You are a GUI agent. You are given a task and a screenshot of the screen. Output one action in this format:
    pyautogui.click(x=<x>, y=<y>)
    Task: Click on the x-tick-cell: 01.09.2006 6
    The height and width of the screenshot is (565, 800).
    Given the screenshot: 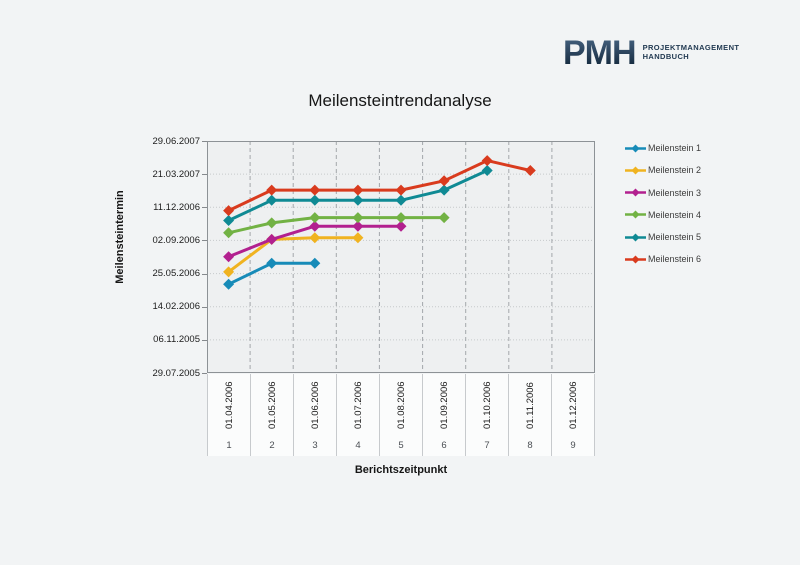 What is the action you would take?
    pyautogui.click(x=443, y=415)
    